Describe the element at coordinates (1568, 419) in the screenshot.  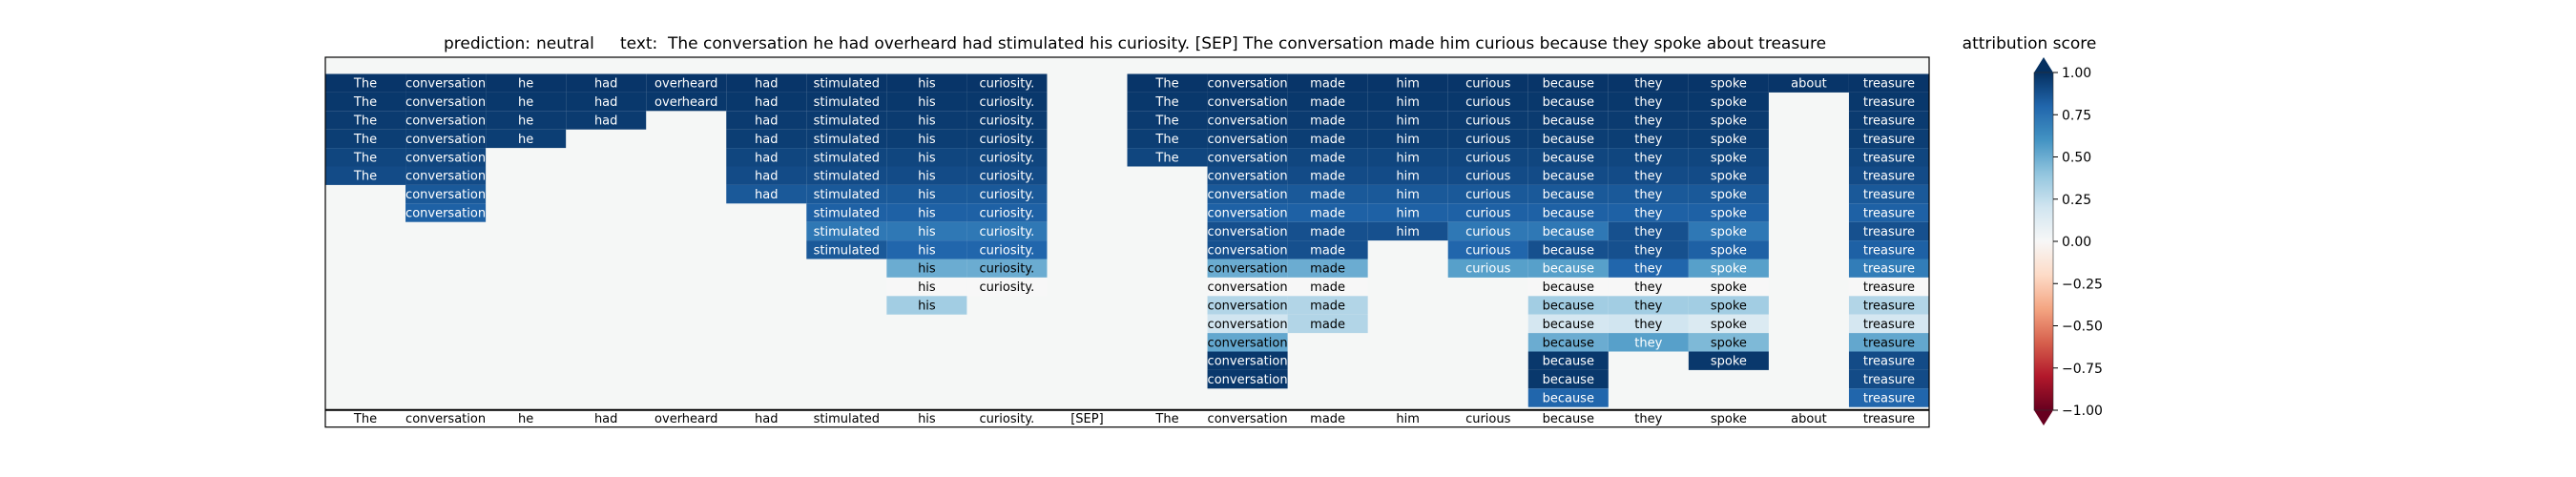
I see `token-axis-label: because` at that location.